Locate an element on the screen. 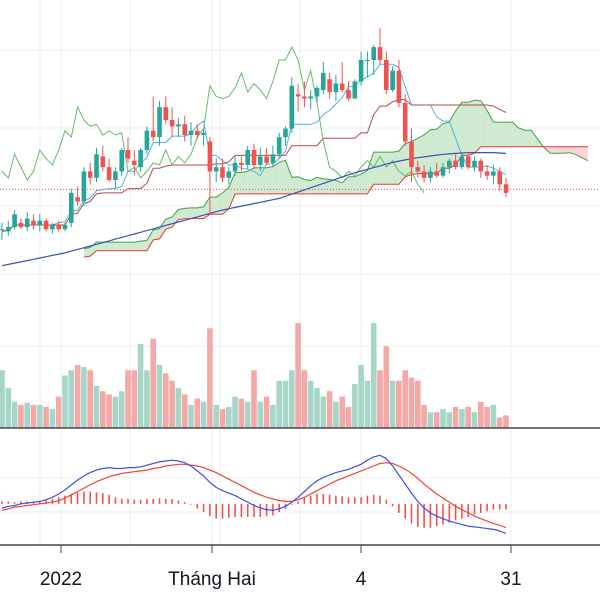  time-label-february: Tháng Hai is located at coordinates (212, 579).